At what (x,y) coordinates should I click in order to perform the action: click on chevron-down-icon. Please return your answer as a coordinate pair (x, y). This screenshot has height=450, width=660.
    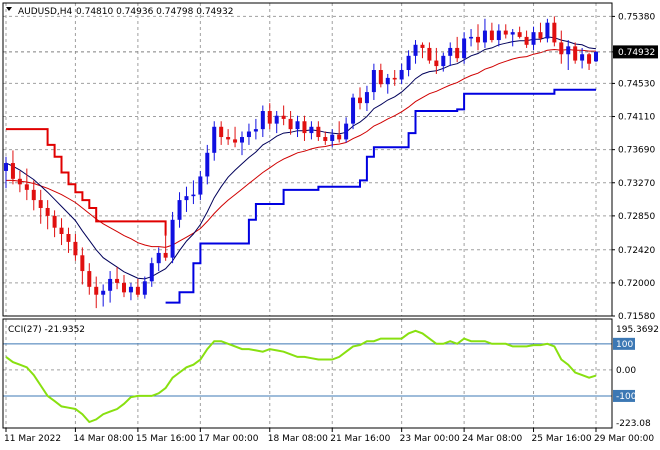
    Looking at the image, I should click on (9, 9).